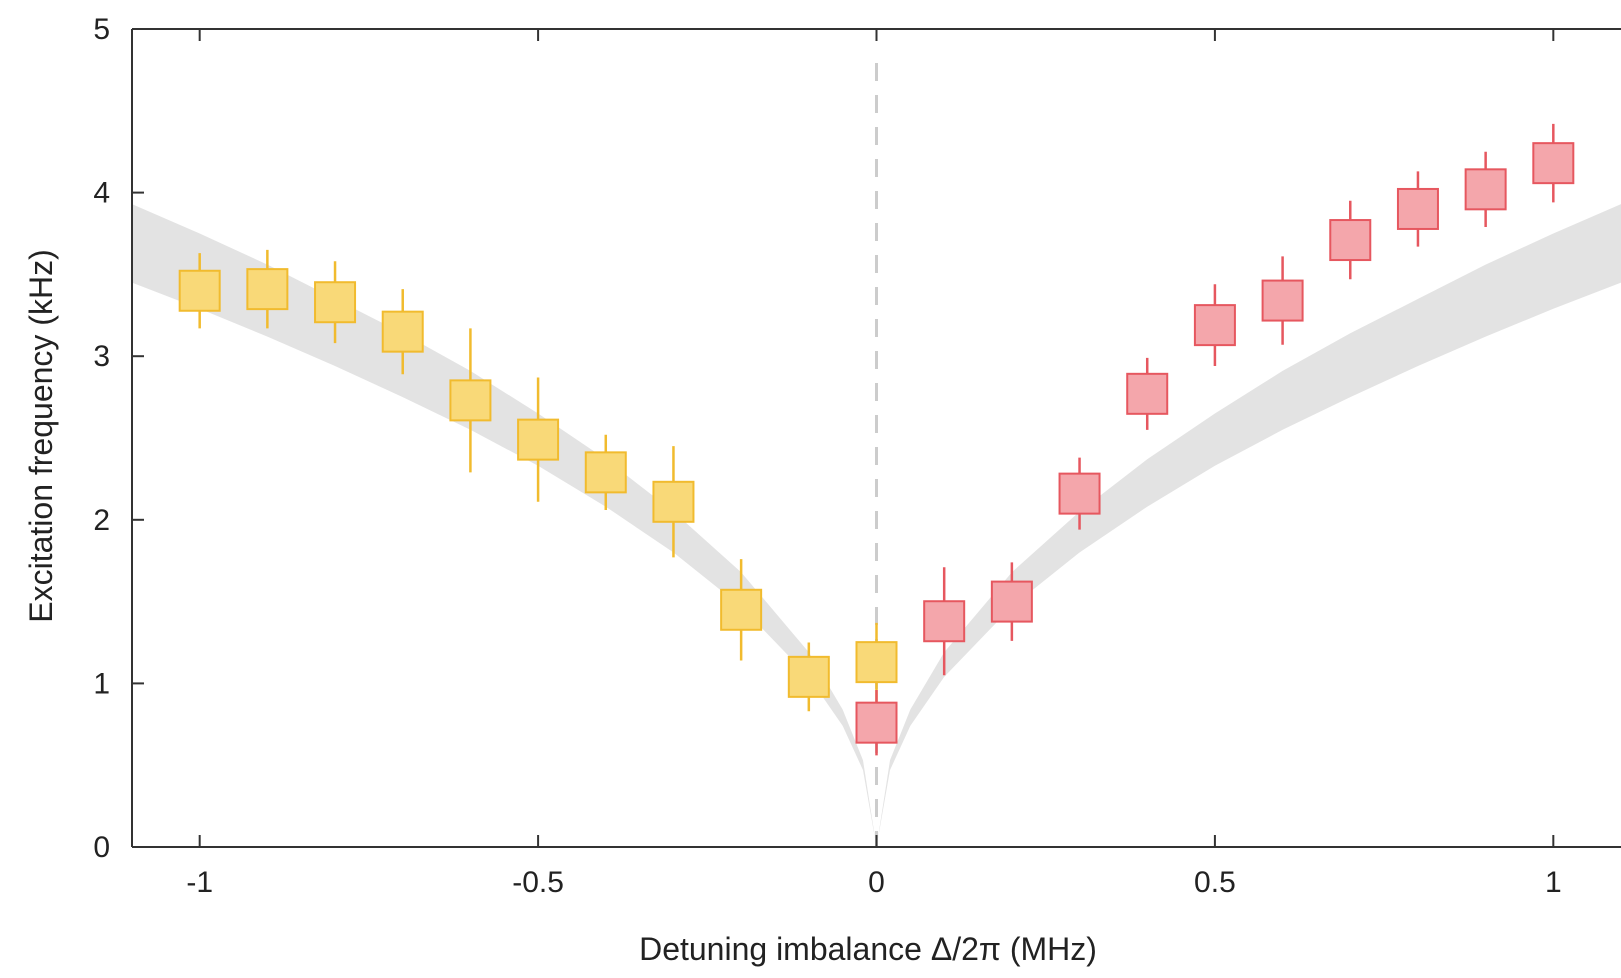 The width and height of the screenshot is (1621, 978). I want to click on y-tick-label: 1, so click(101, 683).